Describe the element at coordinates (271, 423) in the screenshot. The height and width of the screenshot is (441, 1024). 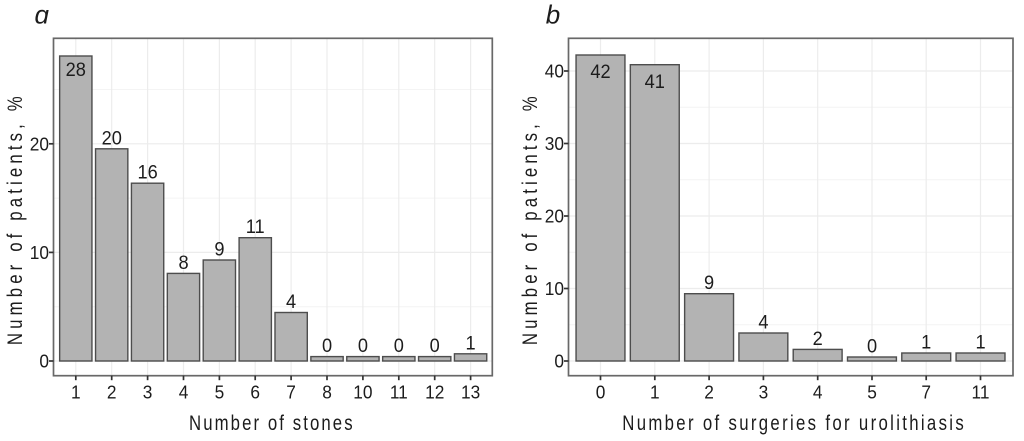
I see `svg-text: Number of stones` at that location.